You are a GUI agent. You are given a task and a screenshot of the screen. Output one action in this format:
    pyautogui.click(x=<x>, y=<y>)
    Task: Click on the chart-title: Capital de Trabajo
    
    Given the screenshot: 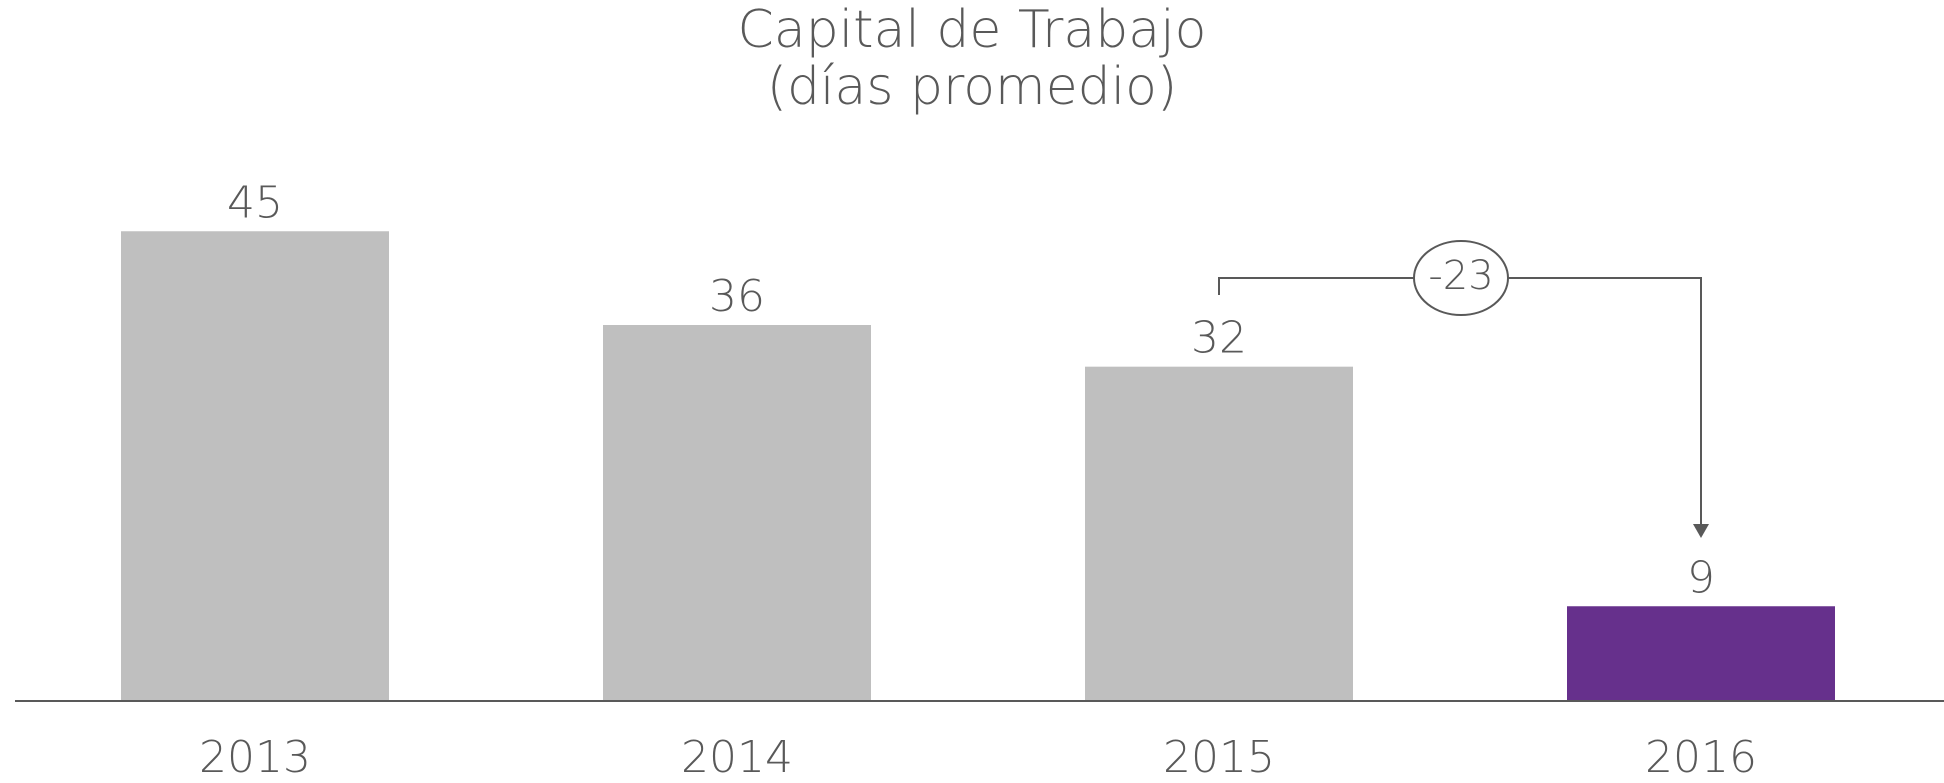 What is the action you would take?
    pyautogui.click(x=972, y=30)
    